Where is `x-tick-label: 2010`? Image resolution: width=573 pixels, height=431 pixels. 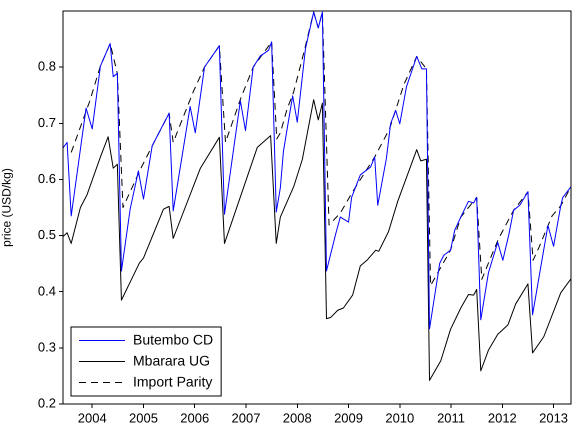
x-tick-label: 2010 is located at coordinates (399, 418).